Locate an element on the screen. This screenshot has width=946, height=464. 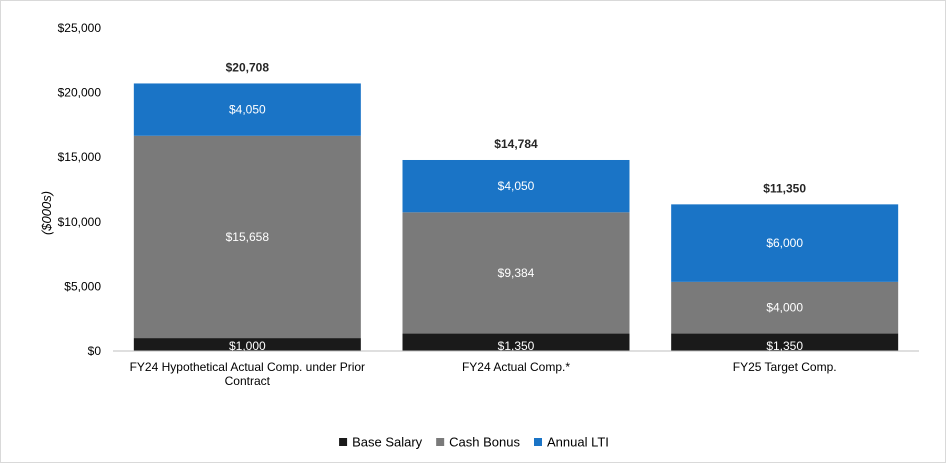
x-tick-label: FY24 Actual Comp.* is located at coordinates (516, 367).